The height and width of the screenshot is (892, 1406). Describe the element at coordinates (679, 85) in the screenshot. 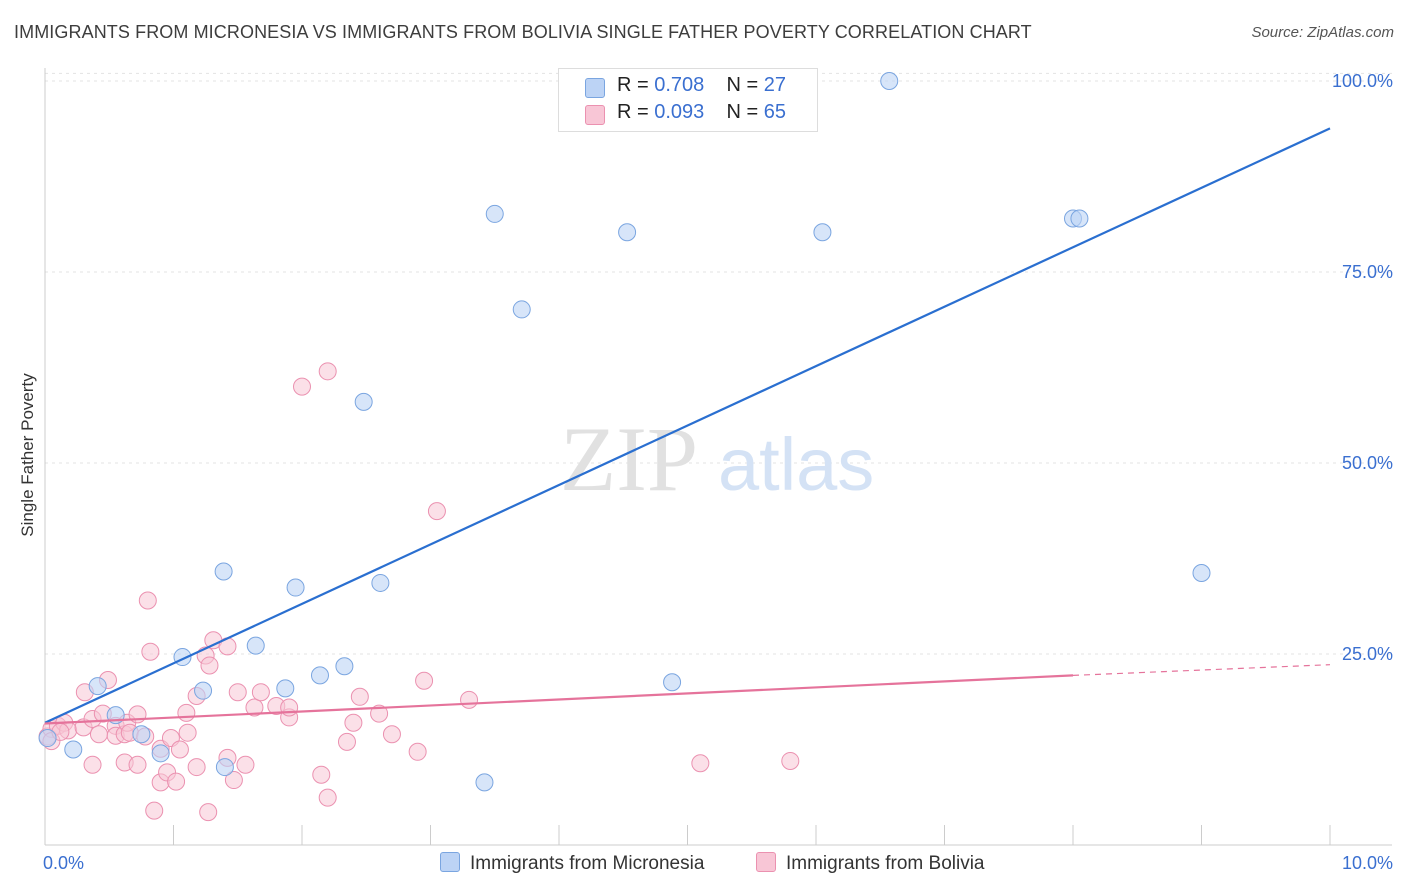

I see `micronesia-r-value: 0.708` at that location.